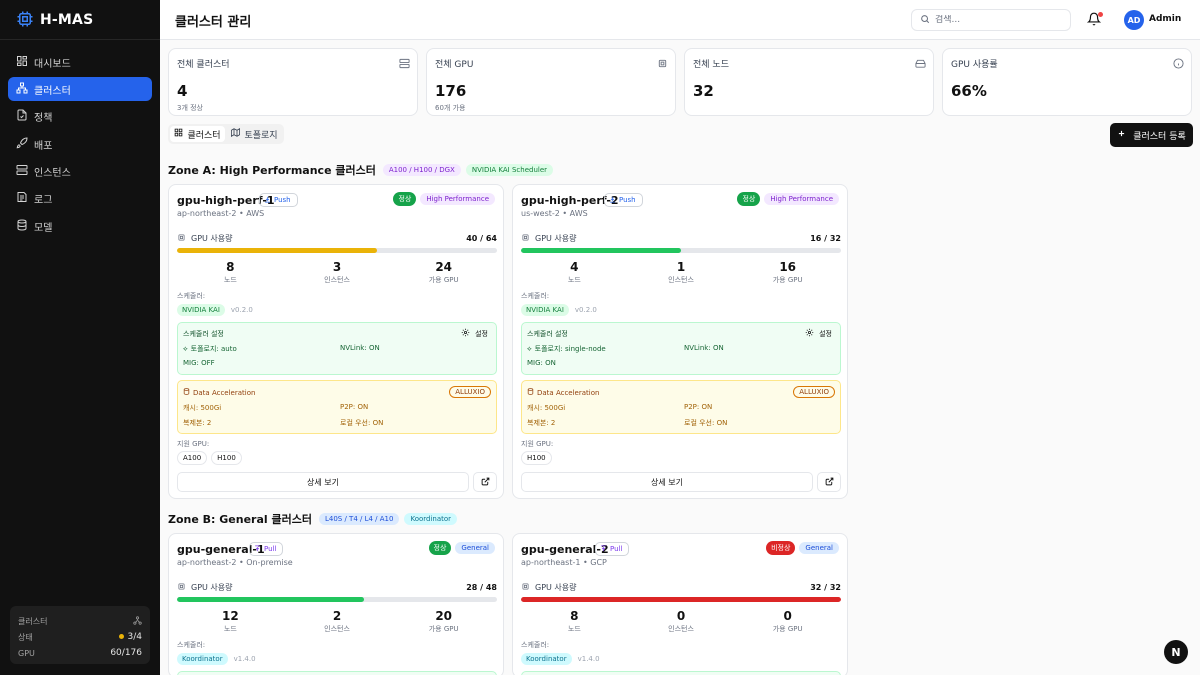 This screenshot has width=1200, height=675. I want to click on zone-scheduler-badge: NVIDIA KAI Scheduler, so click(509, 170).